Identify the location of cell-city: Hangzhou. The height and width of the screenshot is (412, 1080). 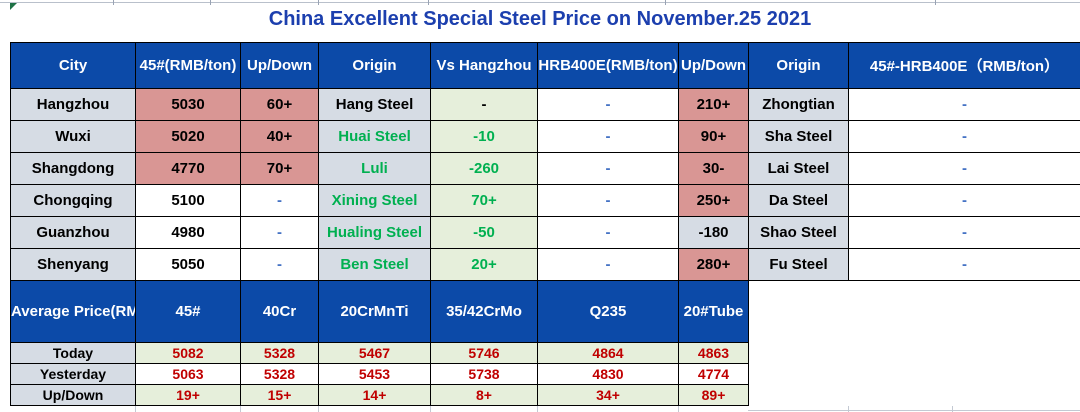
(73, 104).